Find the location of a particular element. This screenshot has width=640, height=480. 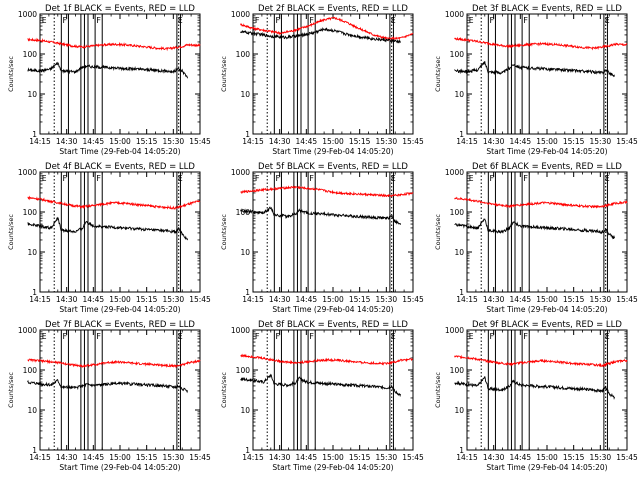

panel-title: Det 3f BLACK = Events, RED = LLD is located at coordinates (547, 9).